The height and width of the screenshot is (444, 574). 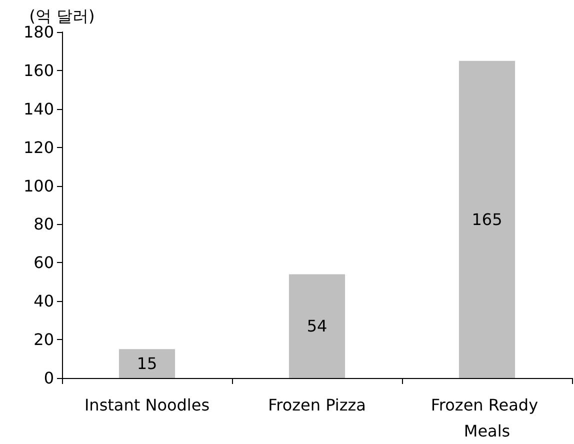 What do you see at coordinates (49, 378) in the screenshot?
I see `y-tick-label: 0` at bounding box center [49, 378].